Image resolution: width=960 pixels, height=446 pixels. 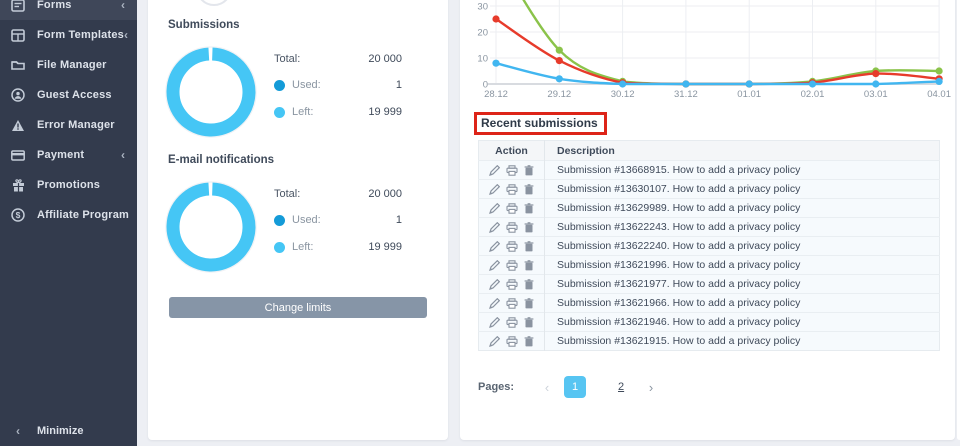 What do you see at coordinates (876, 94) in the screenshot?
I see `svg-text: 03.01` at bounding box center [876, 94].